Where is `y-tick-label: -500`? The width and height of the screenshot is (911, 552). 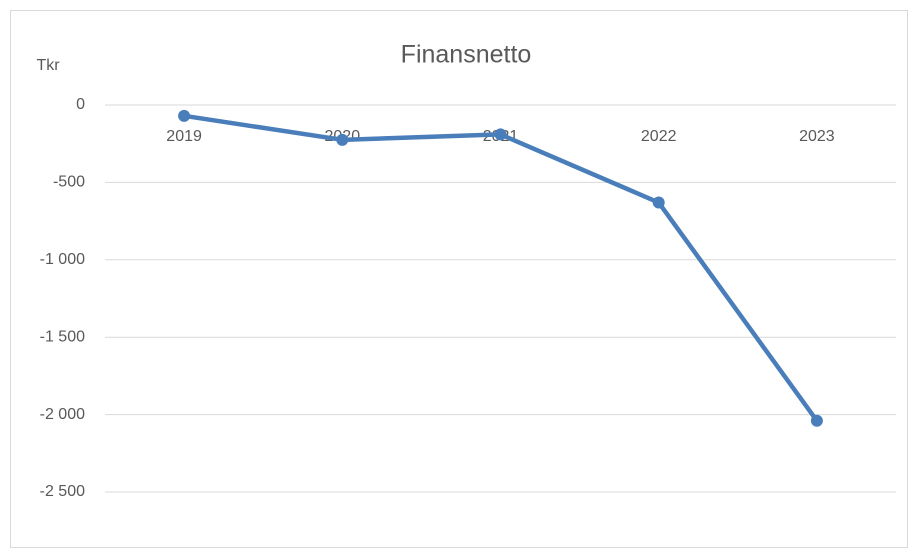
y-tick-label: -500 is located at coordinates (69, 182).